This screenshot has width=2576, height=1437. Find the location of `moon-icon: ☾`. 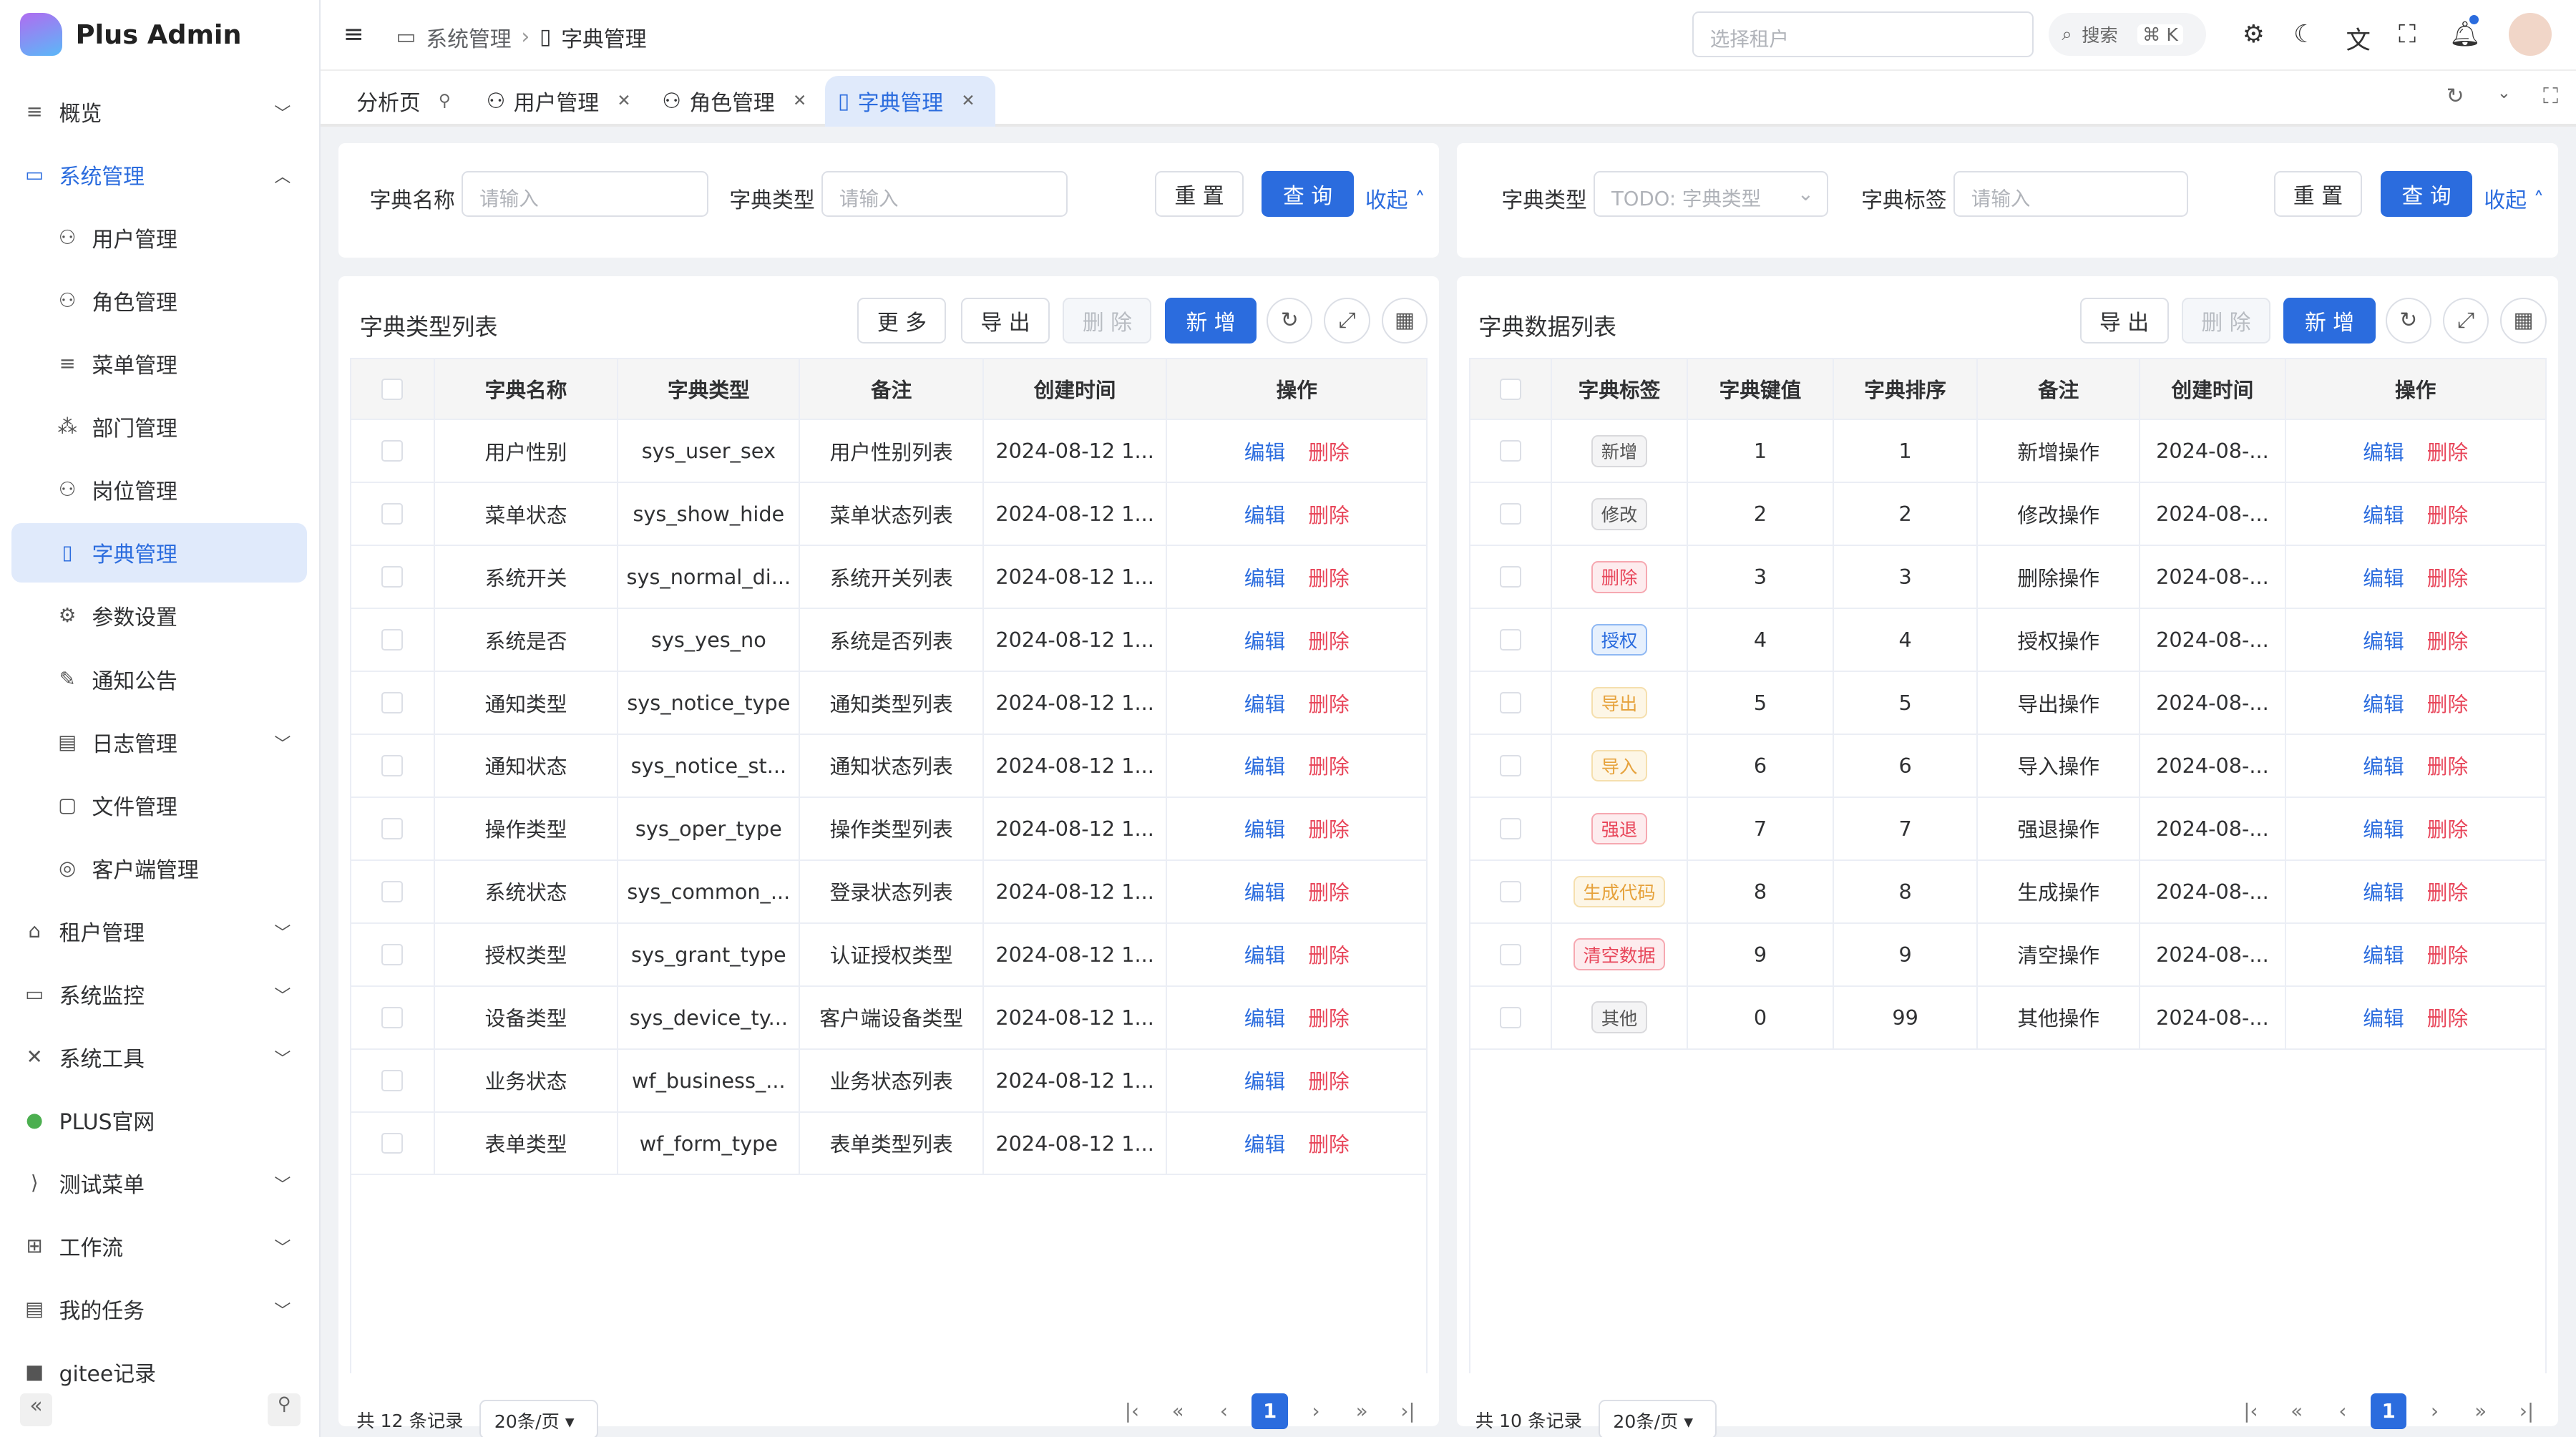

moon-icon: ☾ is located at coordinates (2304, 34).